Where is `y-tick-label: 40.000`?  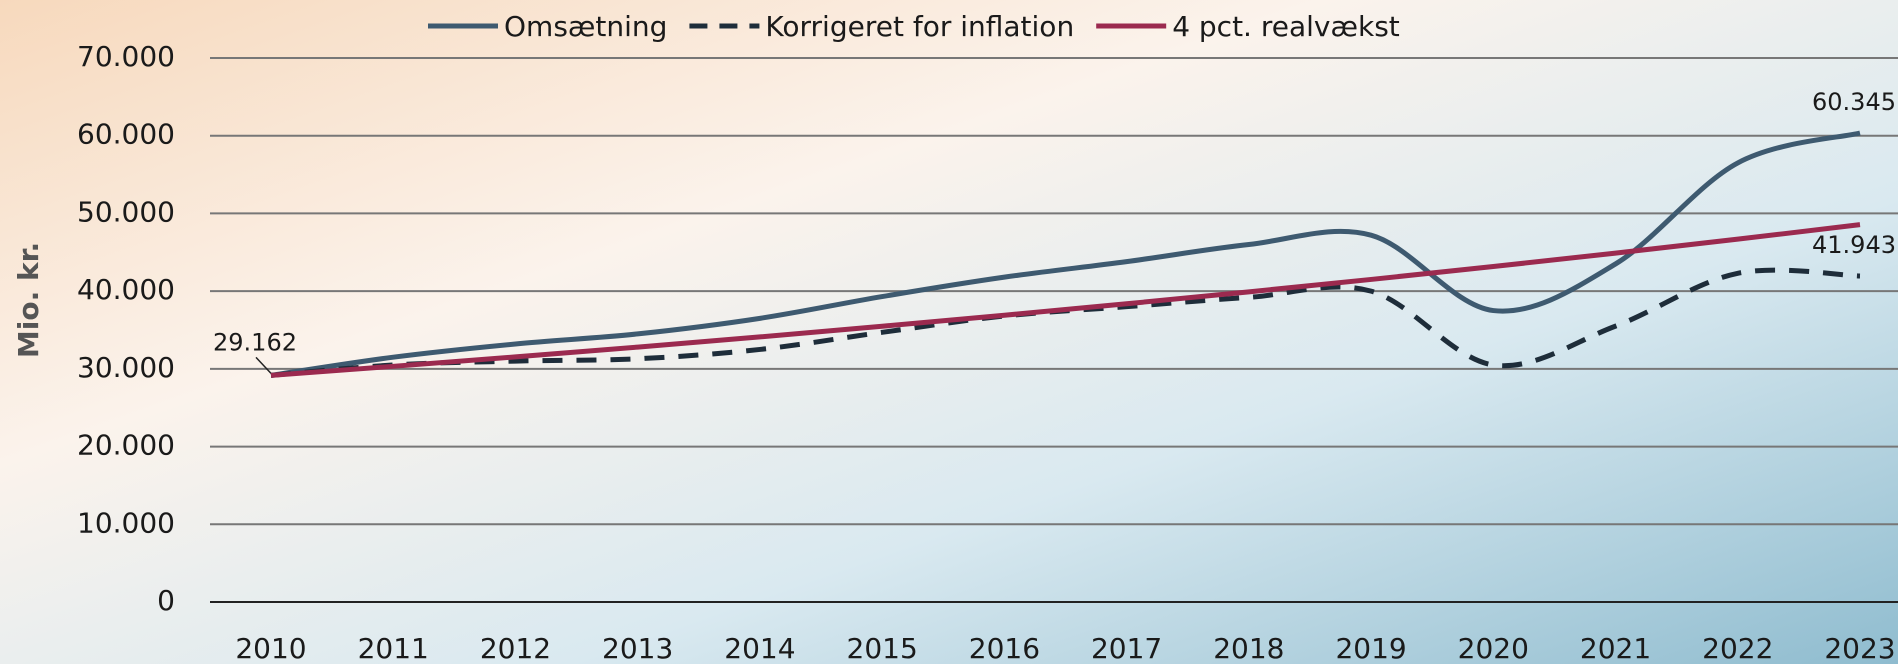
y-tick-label: 40.000 is located at coordinates (126, 289).